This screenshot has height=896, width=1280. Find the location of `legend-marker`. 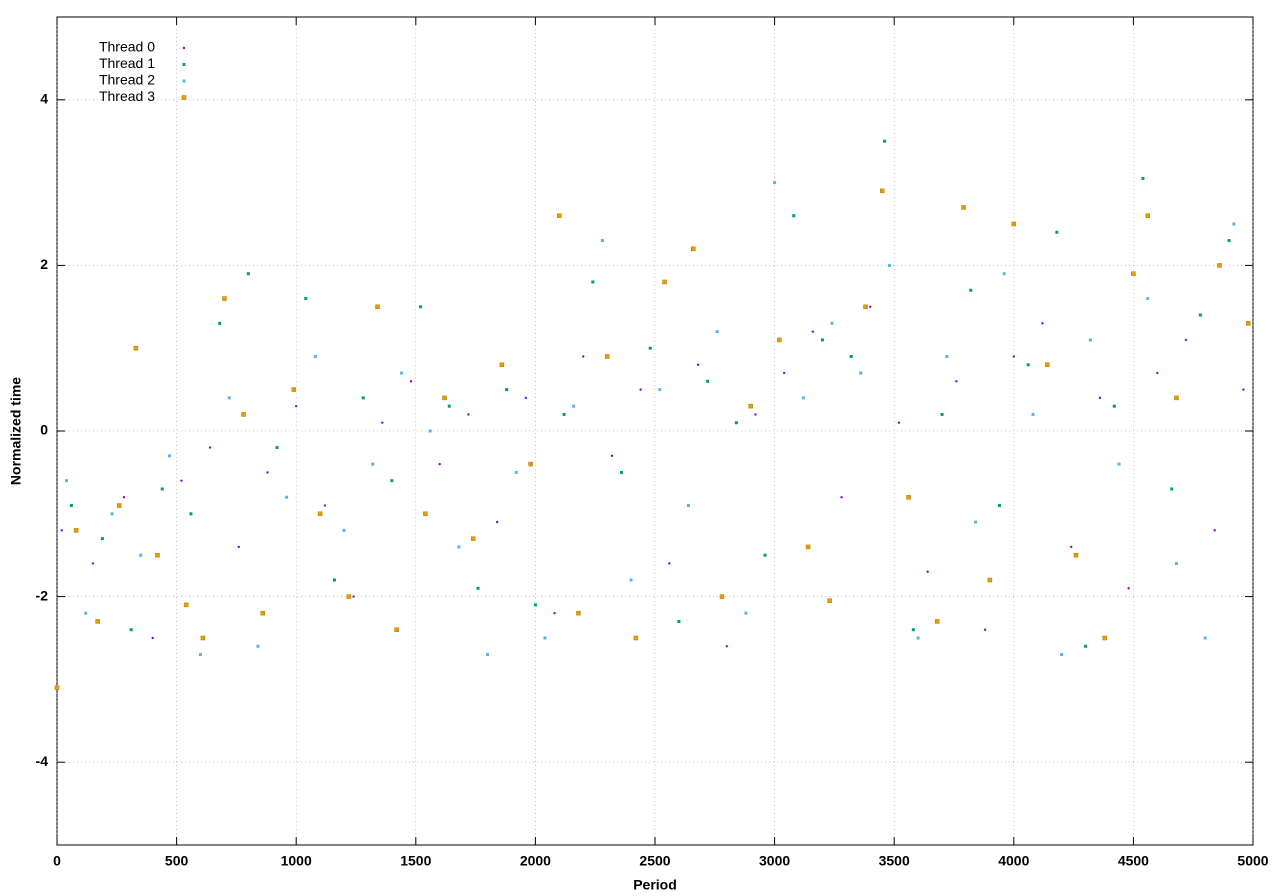

legend-marker is located at coordinates (184, 64).